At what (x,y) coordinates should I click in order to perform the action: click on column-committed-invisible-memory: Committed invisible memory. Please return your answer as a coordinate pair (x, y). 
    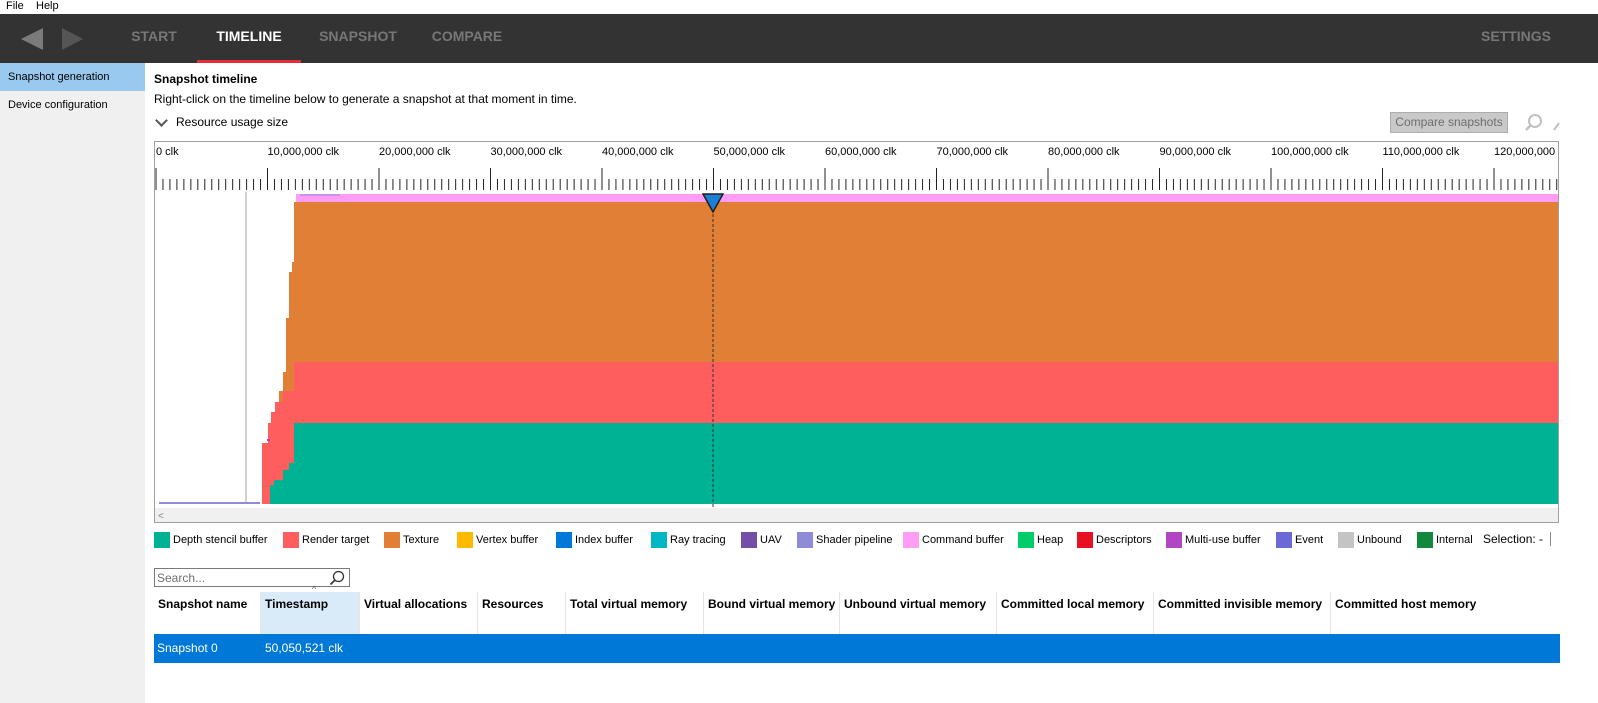
    Looking at the image, I should click on (1242, 613).